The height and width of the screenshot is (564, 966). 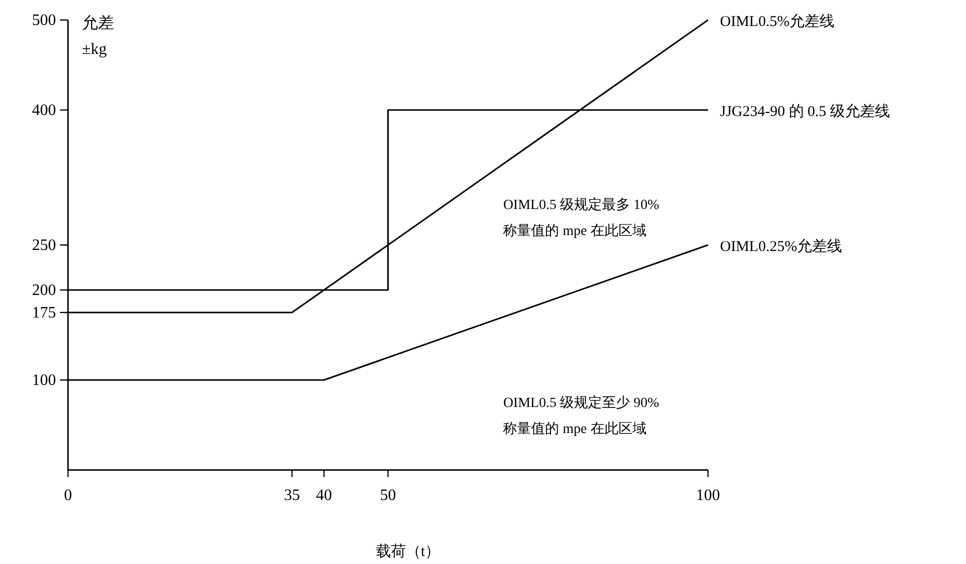 What do you see at coordinates (324, 495) in the screenshot?
I see `x-tick-label: 40` at bounding box center [324, 495].